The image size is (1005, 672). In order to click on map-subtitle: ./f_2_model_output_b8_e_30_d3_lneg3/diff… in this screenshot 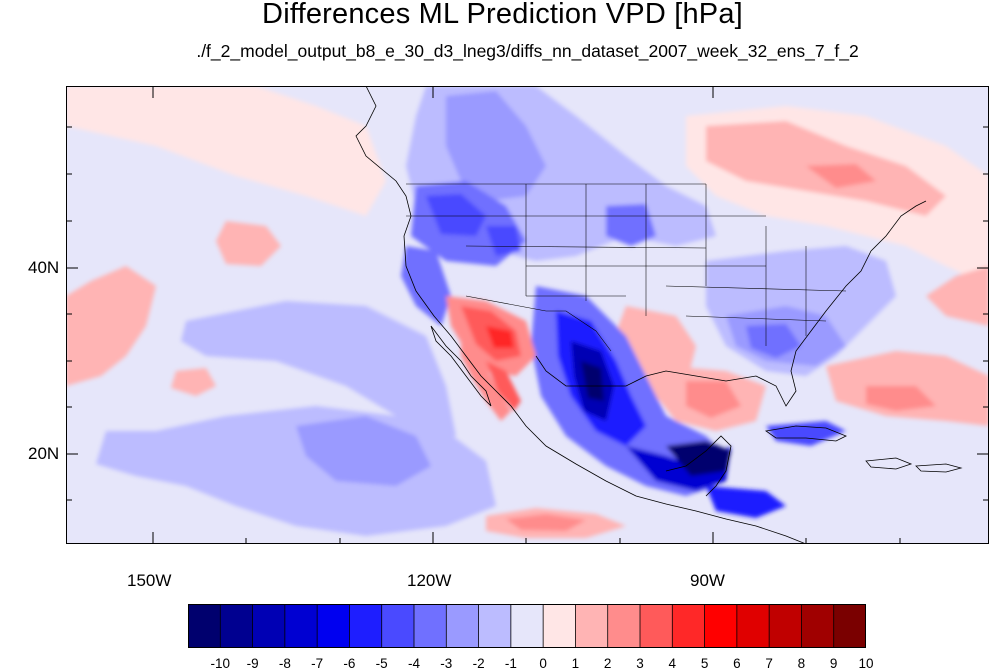, I will do `click(527, 51)`.